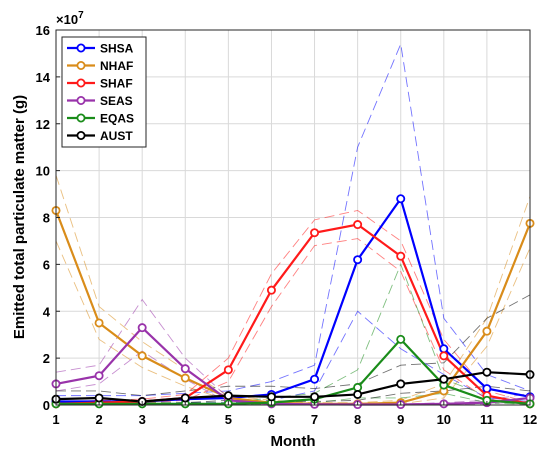 The height and width of the screenshot is (455, 550). I want to click on x-axis-label: Month, so click(293, 441).